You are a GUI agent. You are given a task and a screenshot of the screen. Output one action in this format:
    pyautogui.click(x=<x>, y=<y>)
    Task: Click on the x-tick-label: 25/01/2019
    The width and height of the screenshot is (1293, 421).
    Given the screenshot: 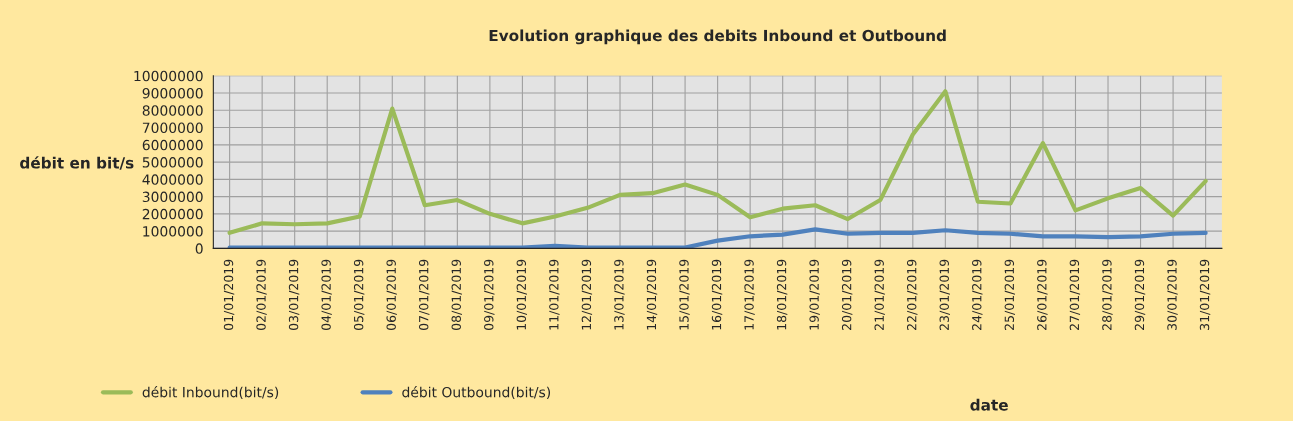 What is the action you would take?
    pyautogui.click(x=1010, y=294)
    